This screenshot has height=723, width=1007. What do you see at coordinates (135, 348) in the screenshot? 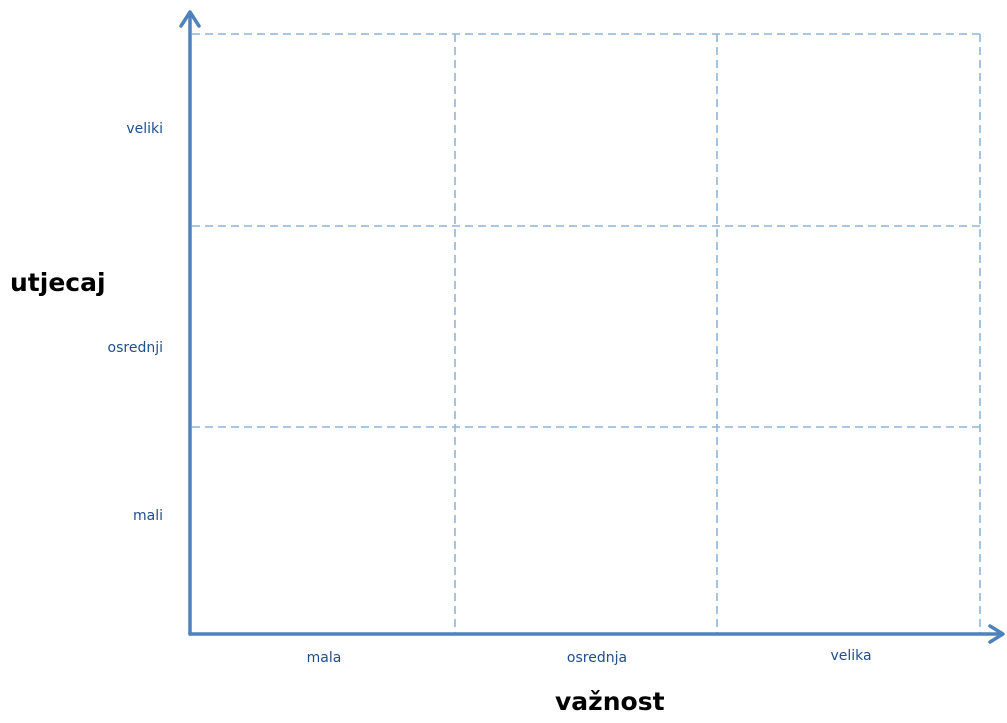
I see `y-level-label: osrednji` at bounding box center [135, 348].